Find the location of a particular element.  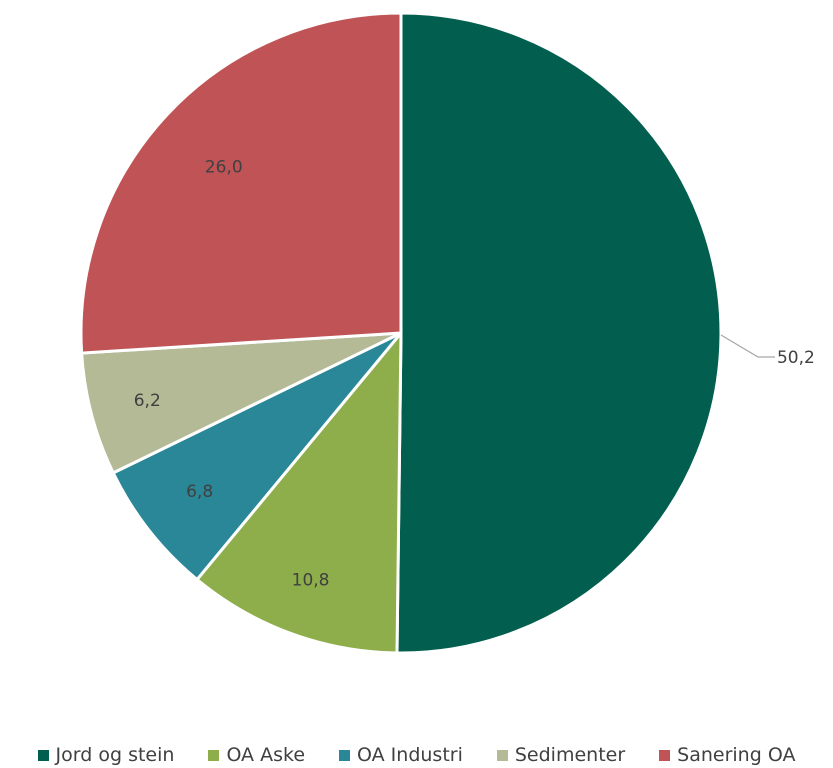

pie-slice-sedimenter is located at coordinates (241, 403).